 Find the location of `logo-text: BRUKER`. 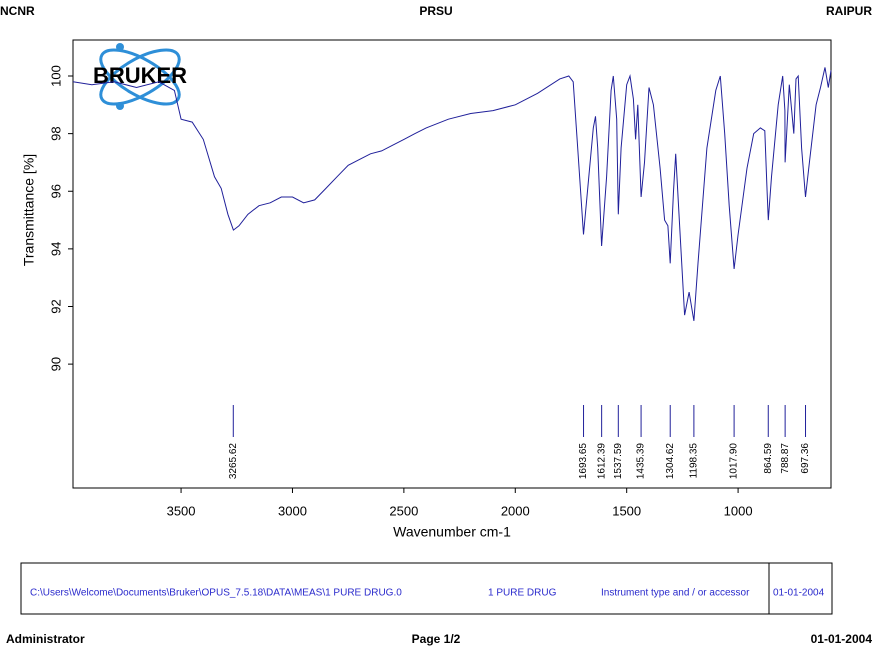

logo-text: BRUKER is located at coordinates (140, 75).